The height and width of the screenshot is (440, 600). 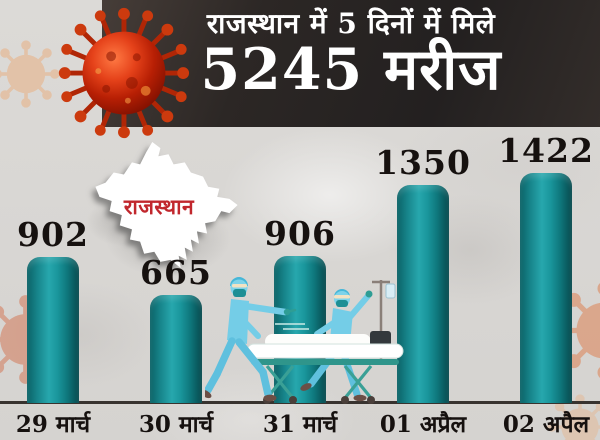 What do you see at coordinates (53, 330) in the screenshot?
I see `bar-29 मार्च` at bounding box center [53, 330].